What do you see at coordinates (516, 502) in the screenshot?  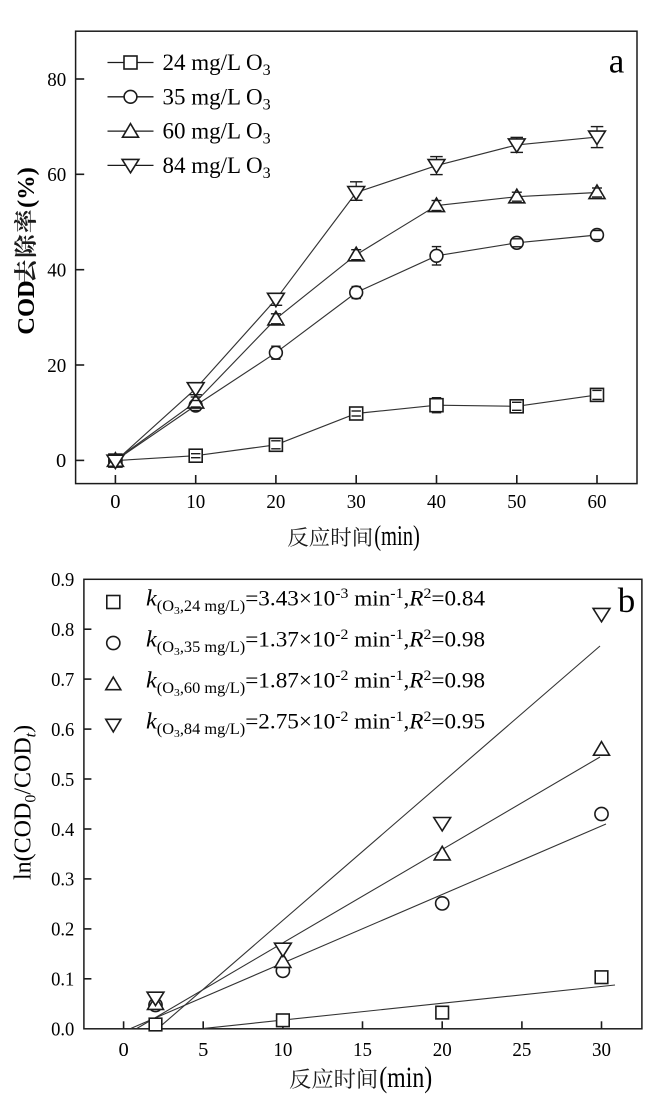 I see `svg-text: 50` at bounding box center [516, 502].